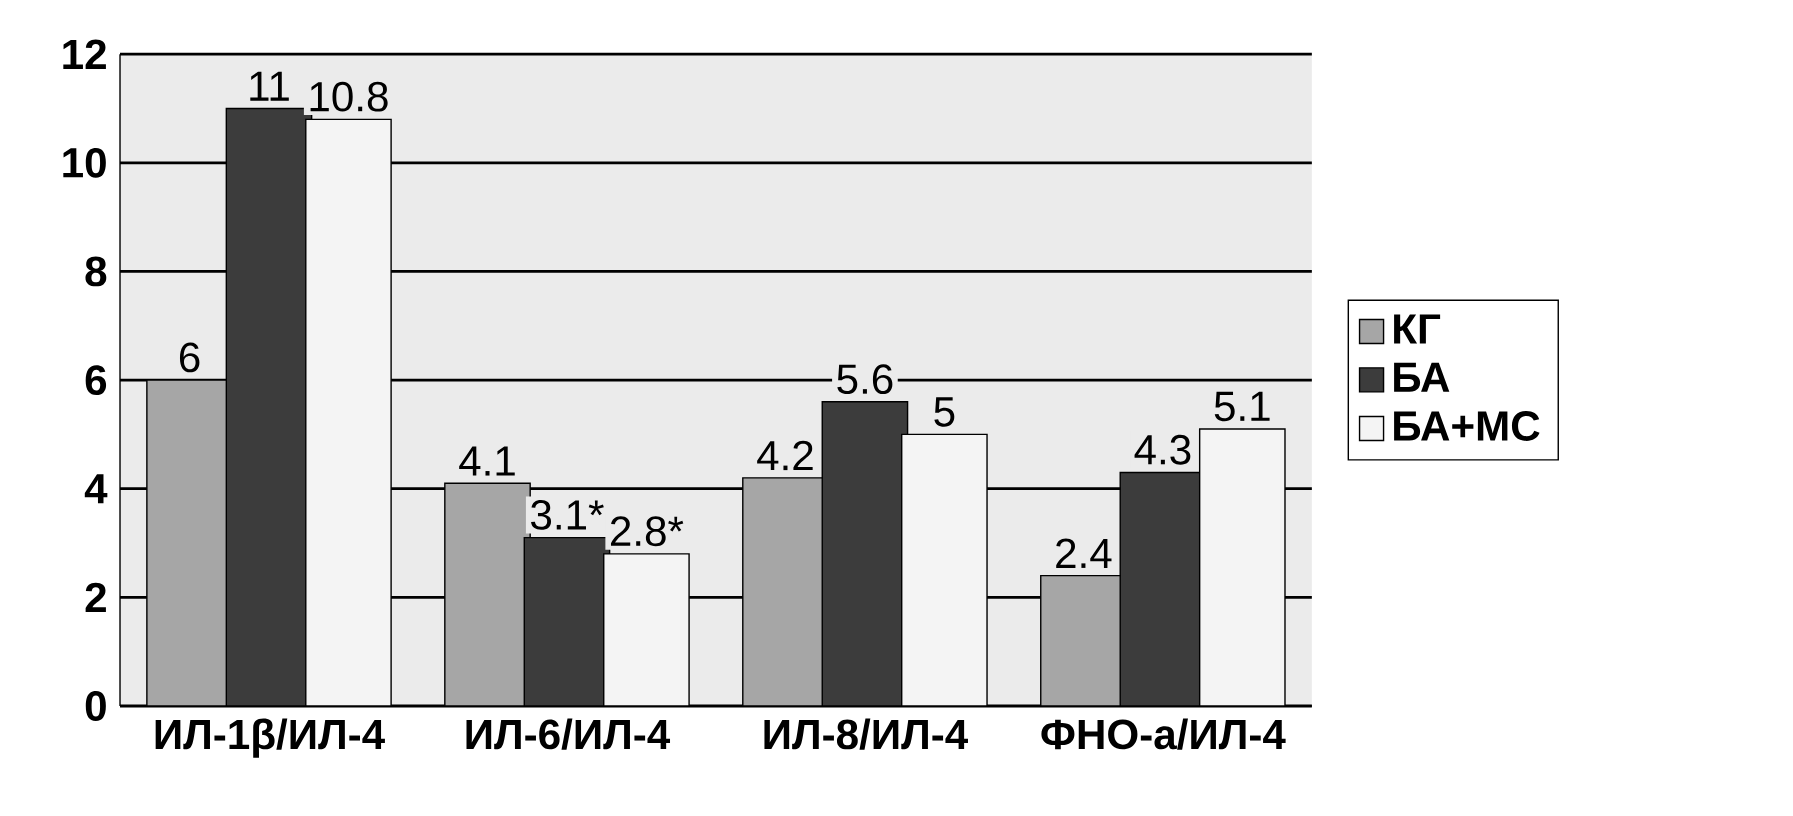 This screenshot has height=816, width=1793. Describe the element at coordinates (269, 86) in the screenshot. I see `data-label: 11` at that location.